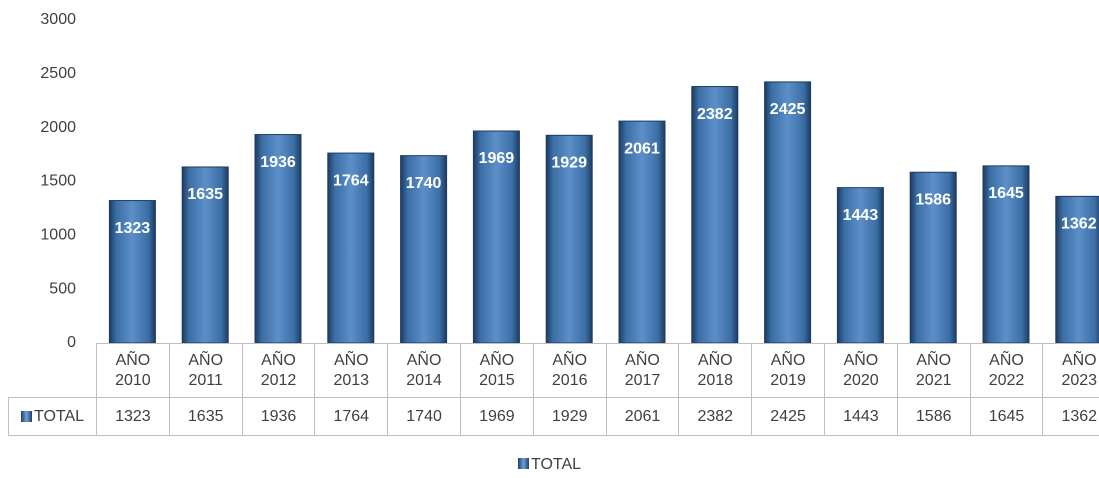  Describe the element at coordinates (788, 370) in the screenshot. I see `table-header-cell: AÑO 2019` at that location.